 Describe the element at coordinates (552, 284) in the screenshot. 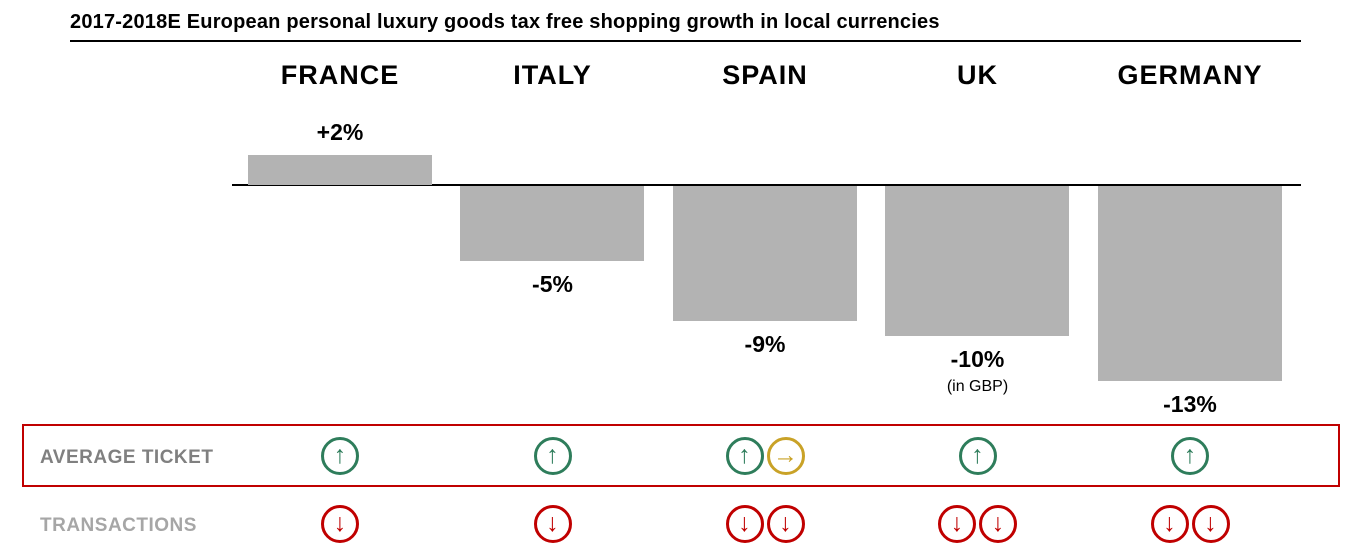

I see `value-label: -5%` at that location.